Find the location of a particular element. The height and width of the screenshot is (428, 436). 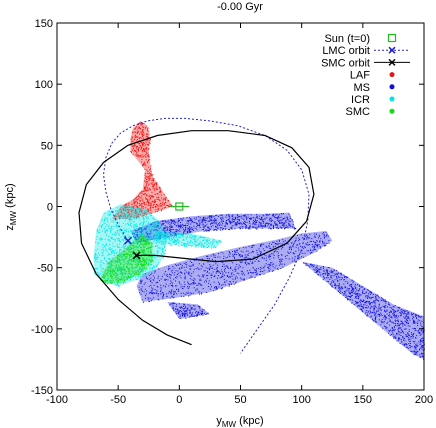

legend-entry-lmc-orbit: LMC orbit is located at coordinates (366, 51).